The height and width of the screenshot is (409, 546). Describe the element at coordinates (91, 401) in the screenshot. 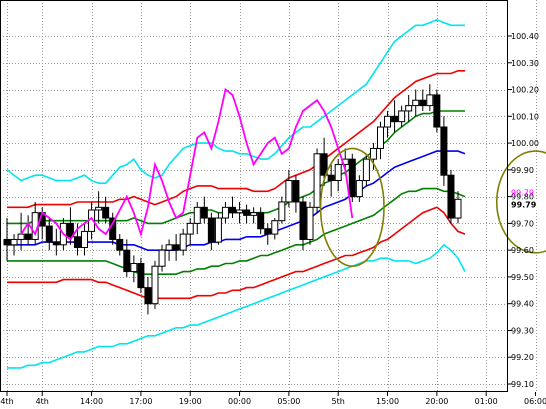

I see `x-tick-label-2: 14:00` at that location.